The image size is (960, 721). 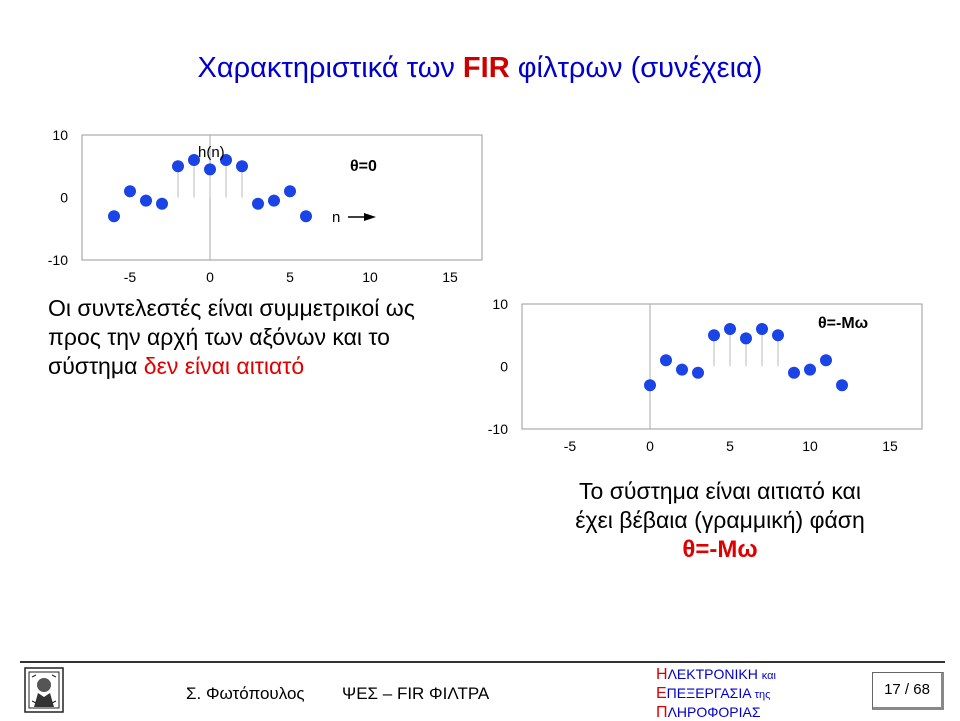 I want to click on dept-line-2: ΕΠΕΞΕΡΓΑΣΙΑ της, so click(x=713, y=693).